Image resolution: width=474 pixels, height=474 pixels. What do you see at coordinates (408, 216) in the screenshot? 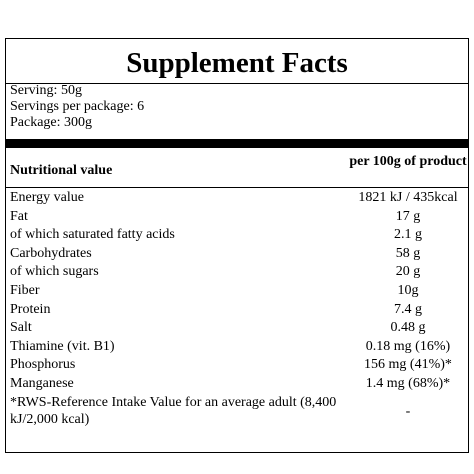
I see `nutrient-value: 17 g` at bounding box center [408, 216].